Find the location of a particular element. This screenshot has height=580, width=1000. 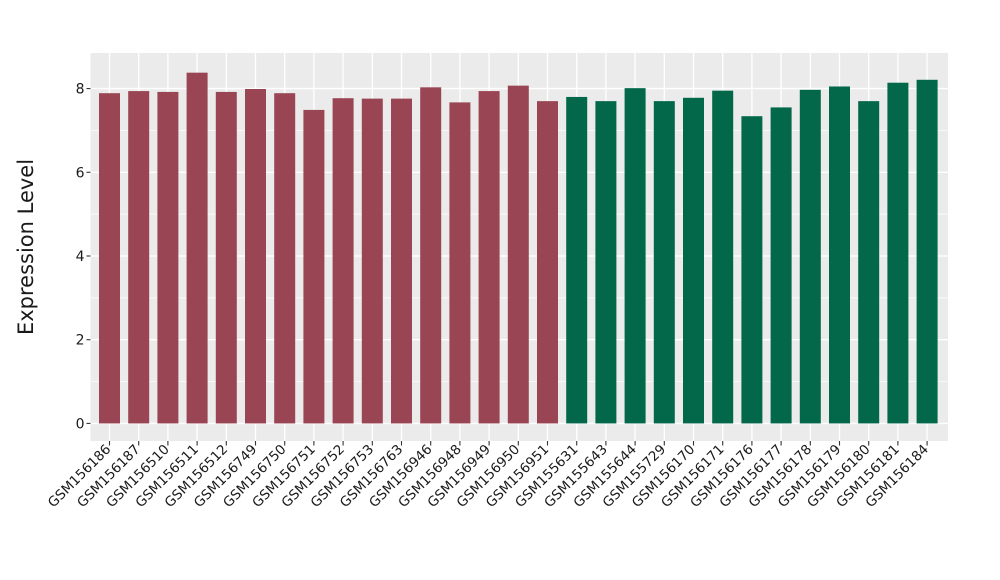

y-axis-title: Expression Level is located at coordinates (26, 247).